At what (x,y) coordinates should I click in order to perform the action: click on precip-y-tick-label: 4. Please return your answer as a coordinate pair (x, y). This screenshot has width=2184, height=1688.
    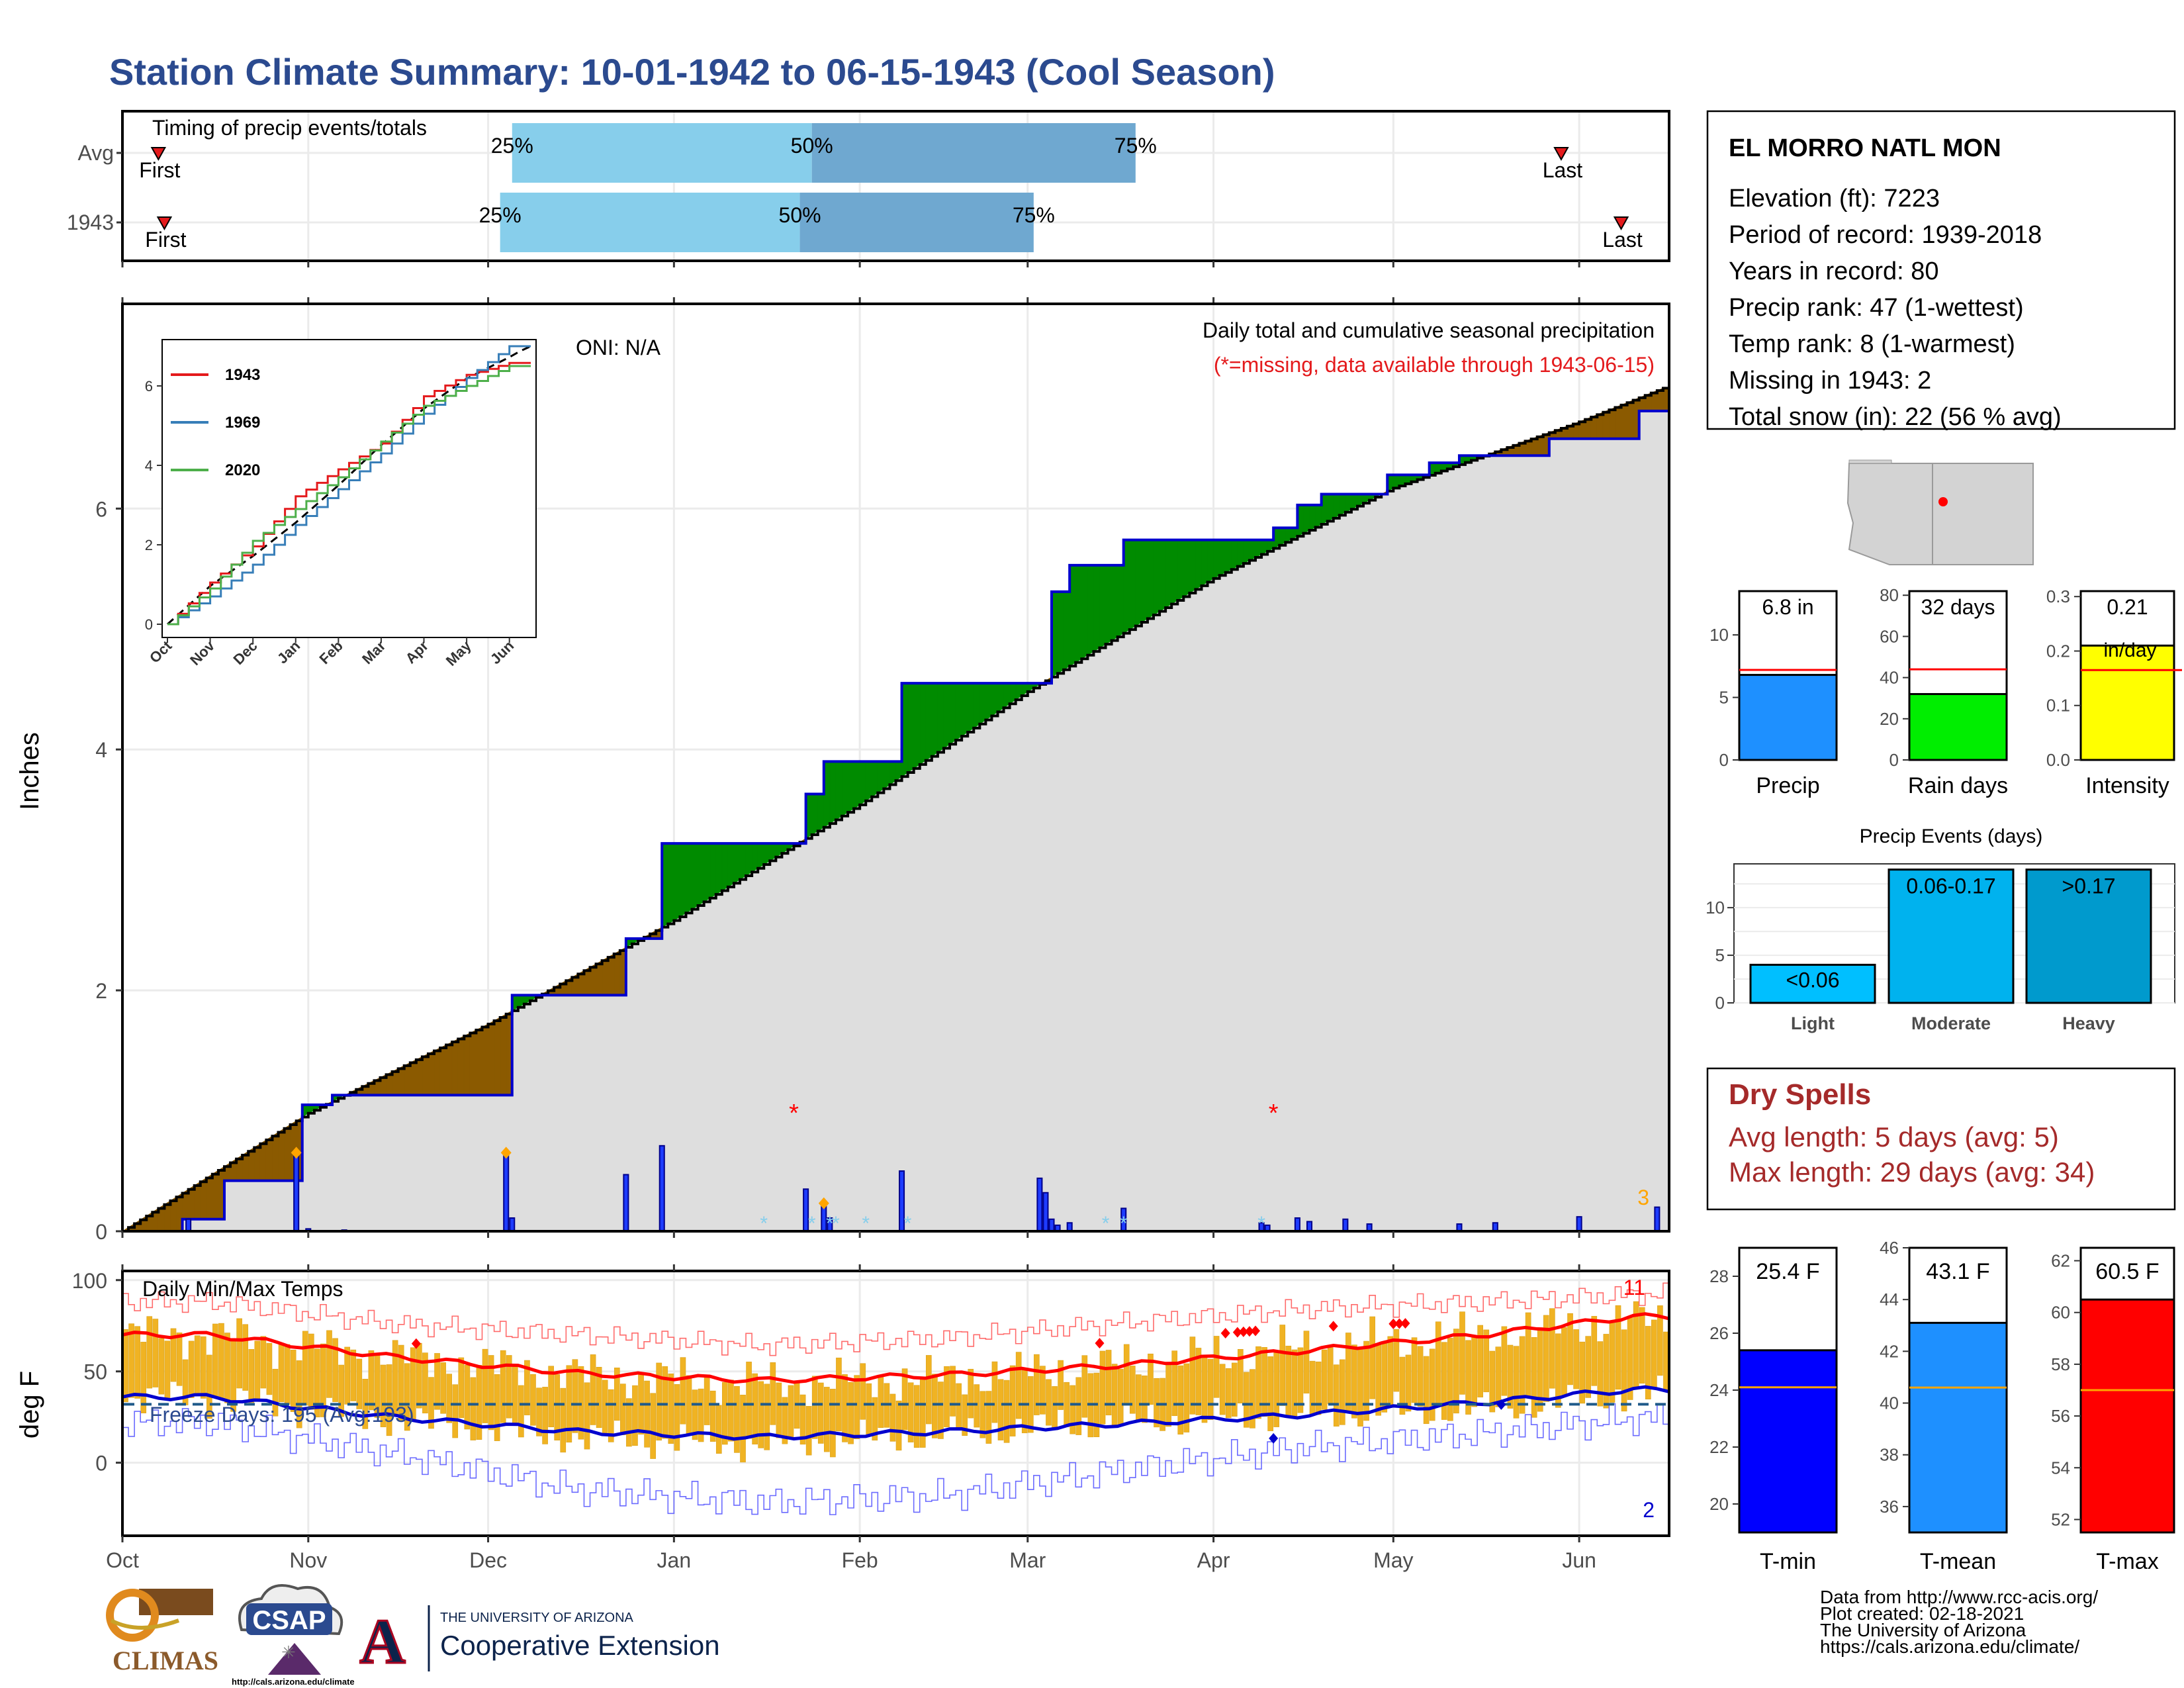
    Looking at the image, I should click on (101, 750).